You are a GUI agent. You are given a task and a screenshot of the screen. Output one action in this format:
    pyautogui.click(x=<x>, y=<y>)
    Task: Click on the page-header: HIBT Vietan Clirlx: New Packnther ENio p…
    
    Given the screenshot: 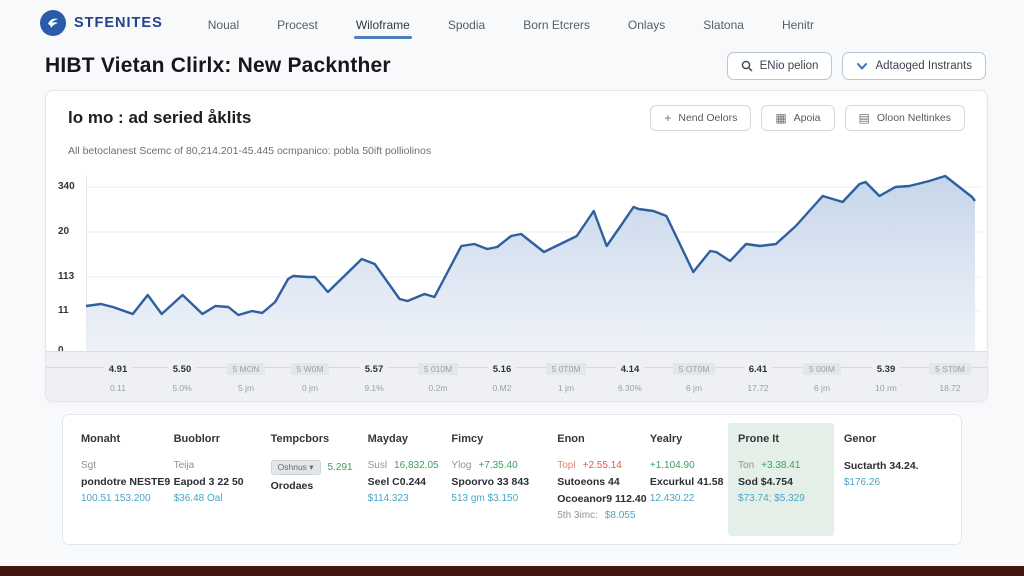 What is the action you would take?
    pyautogui.click(x=512, y=68)
    